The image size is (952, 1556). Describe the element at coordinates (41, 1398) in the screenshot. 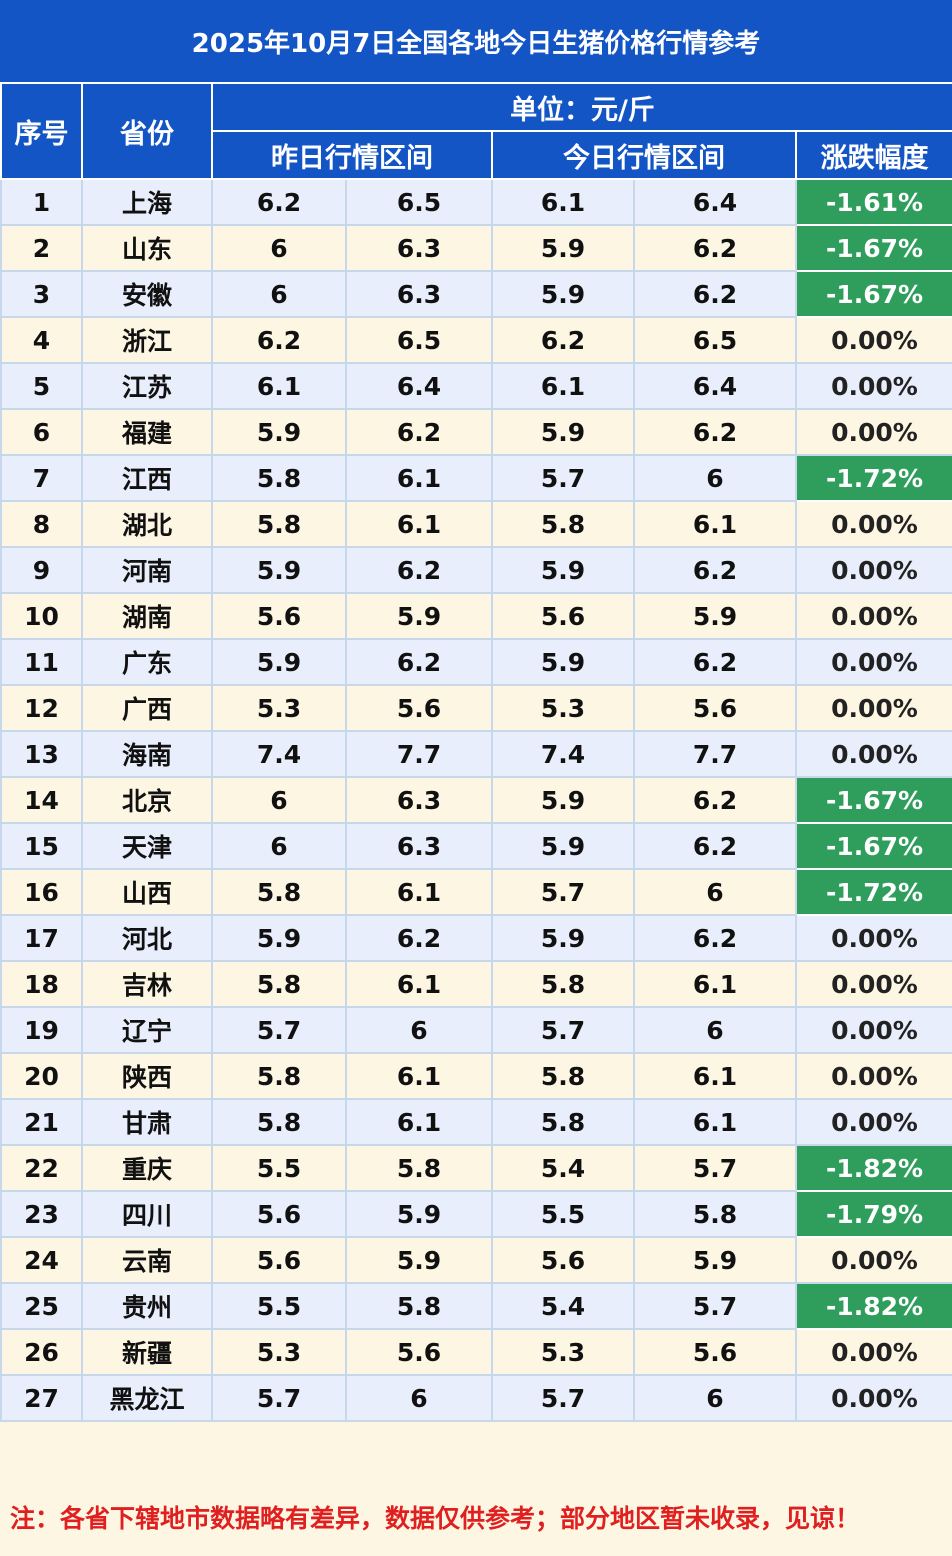

I see `seq-cell: 27` at that location.